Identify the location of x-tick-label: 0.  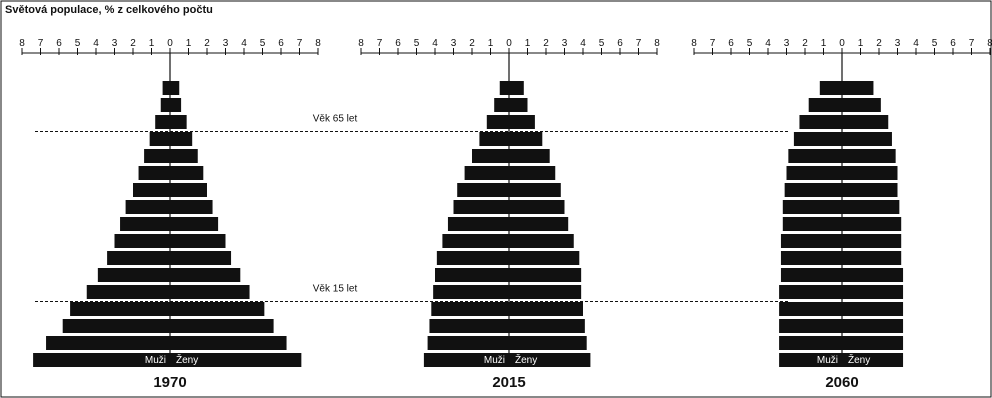
(842, 43).